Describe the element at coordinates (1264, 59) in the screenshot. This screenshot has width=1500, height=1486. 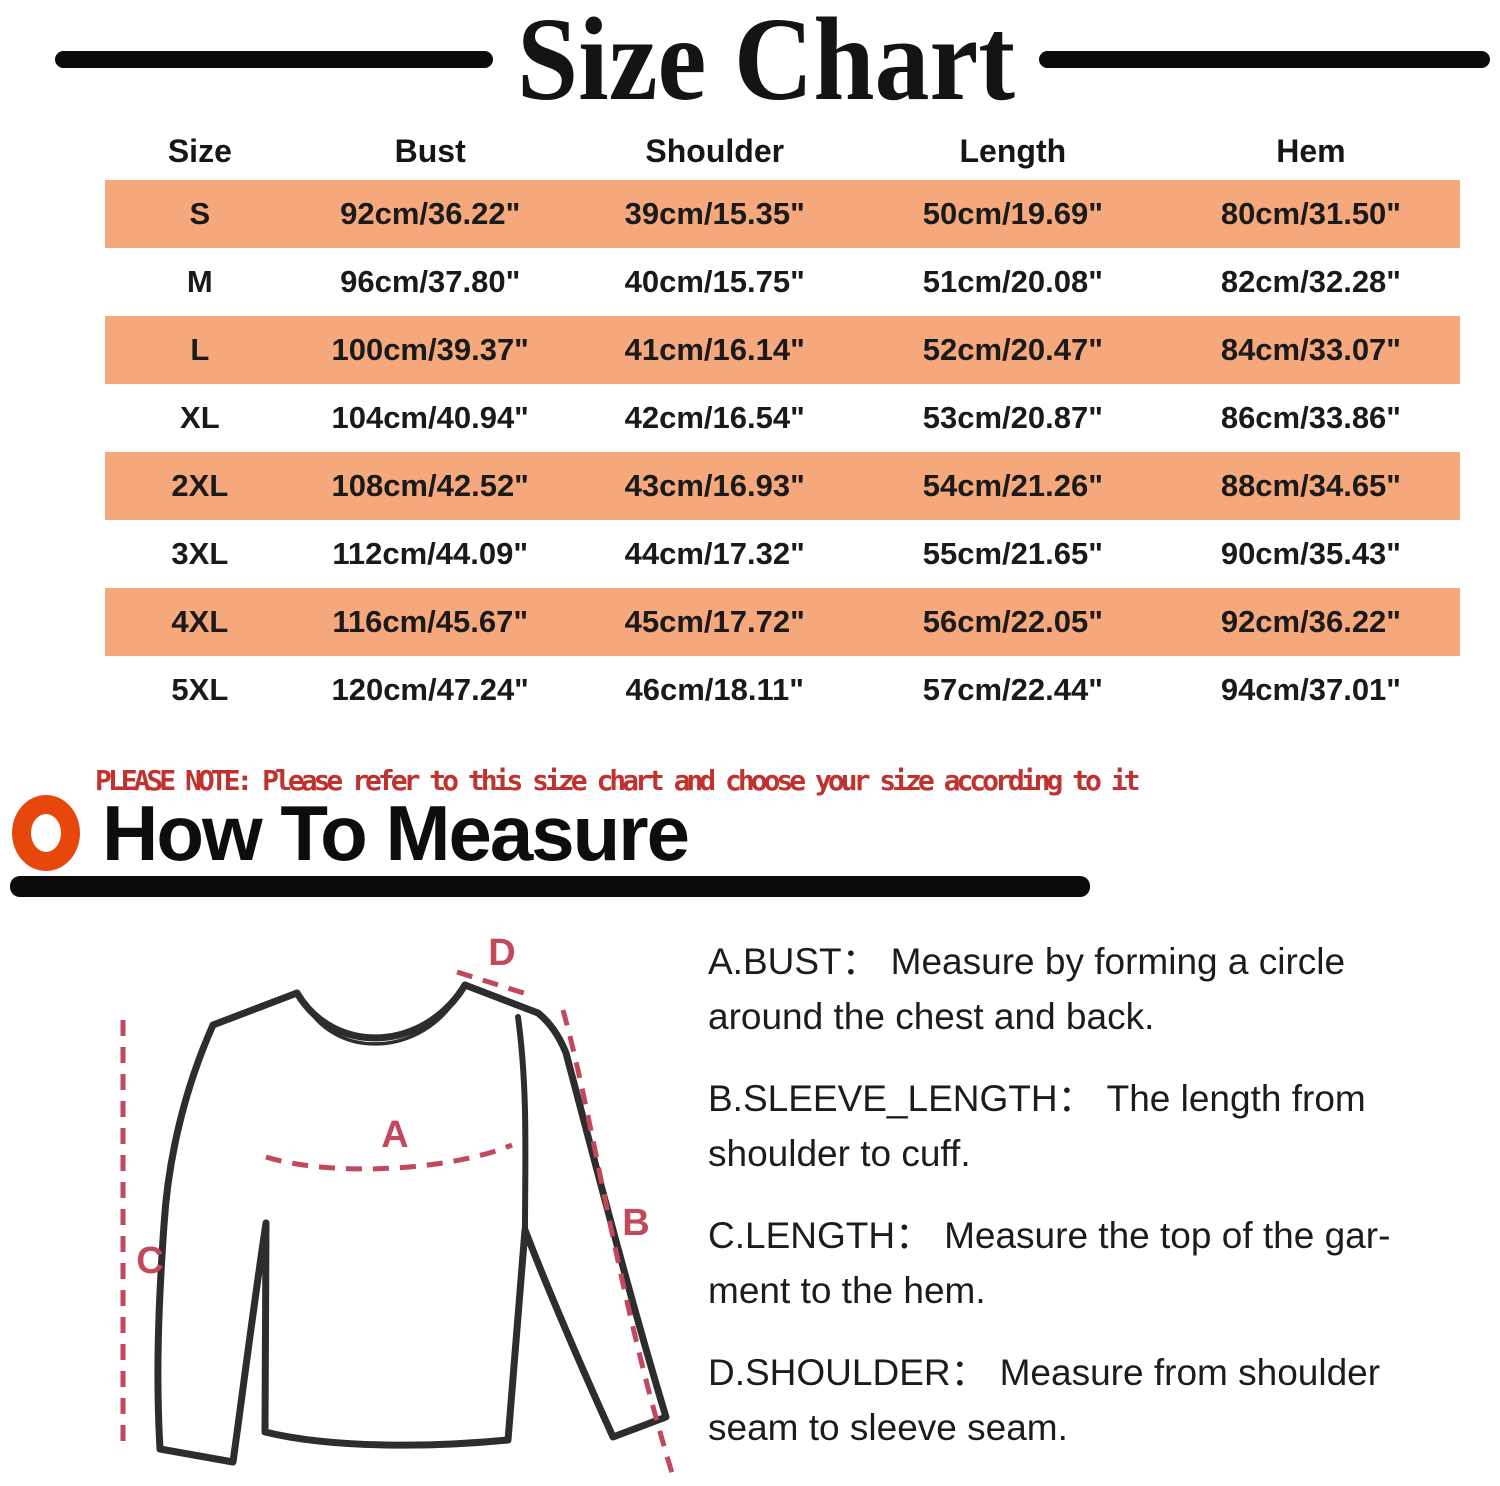
I see `title-rule-right` at that location.